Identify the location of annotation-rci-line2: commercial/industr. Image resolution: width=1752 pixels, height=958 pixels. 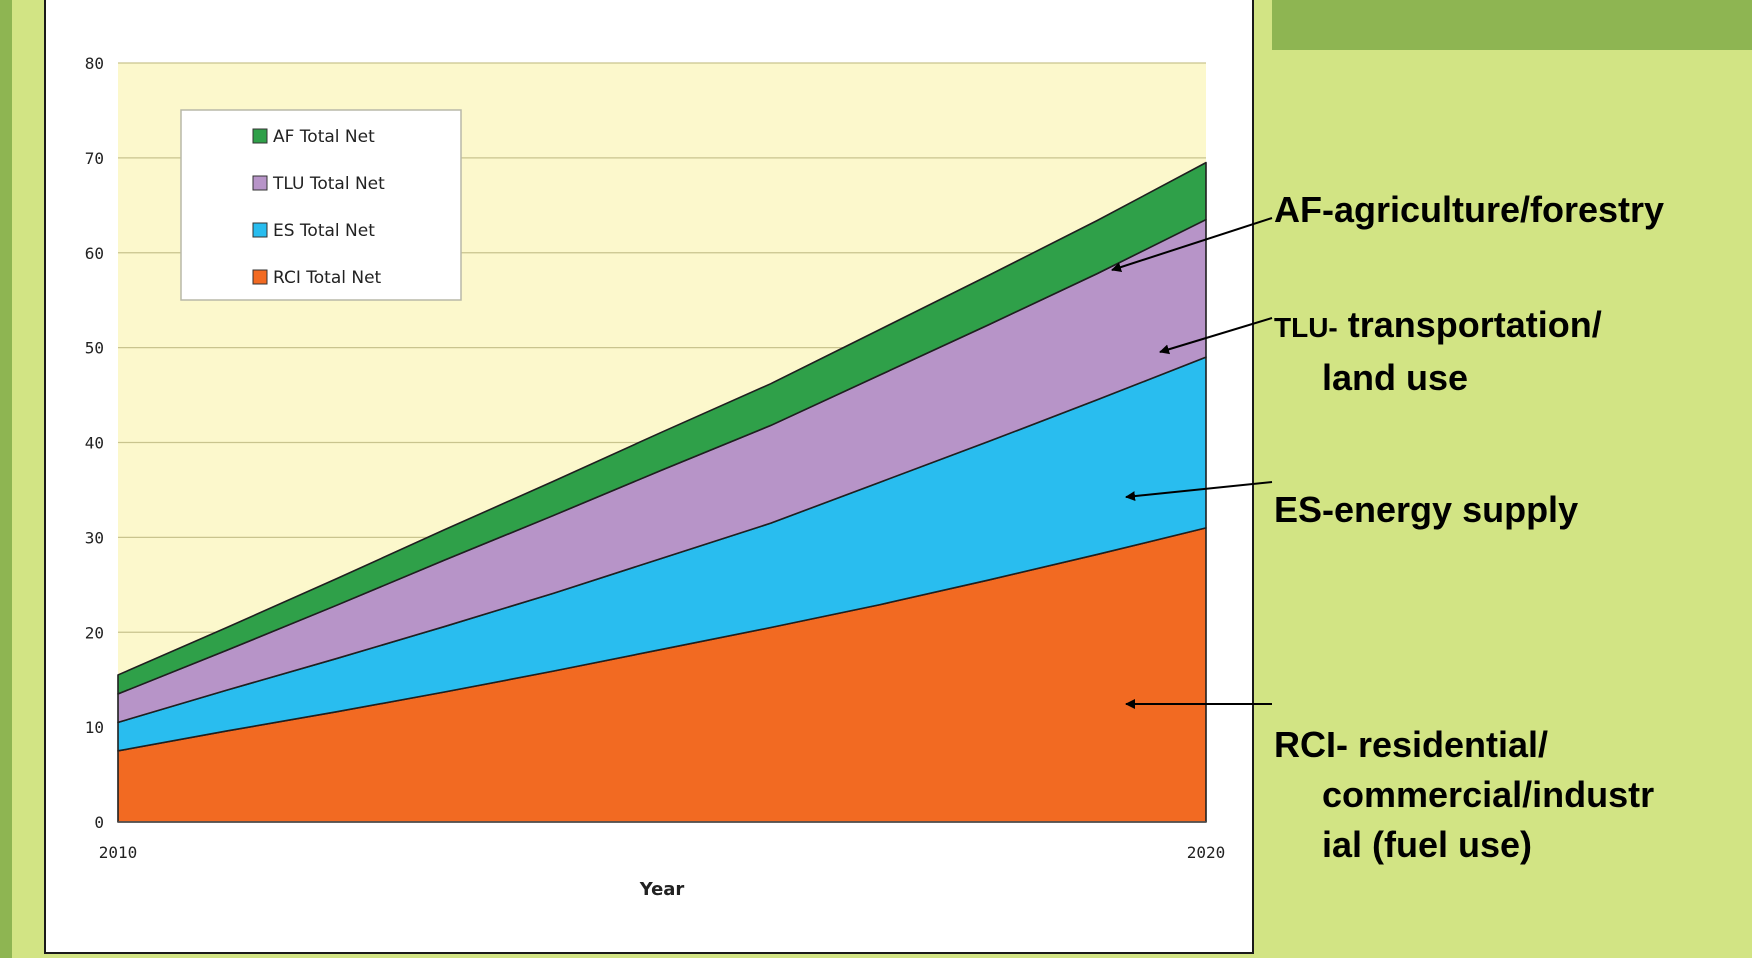
(1488, 794).